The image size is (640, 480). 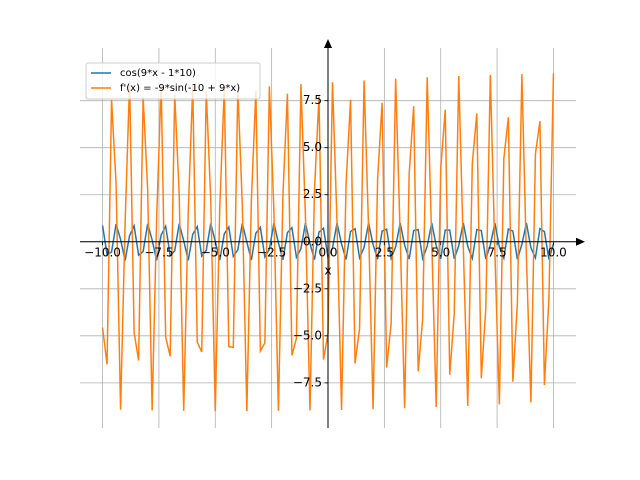 I want to click on x-tick-label: 7.5, so click(x=497, y=252).